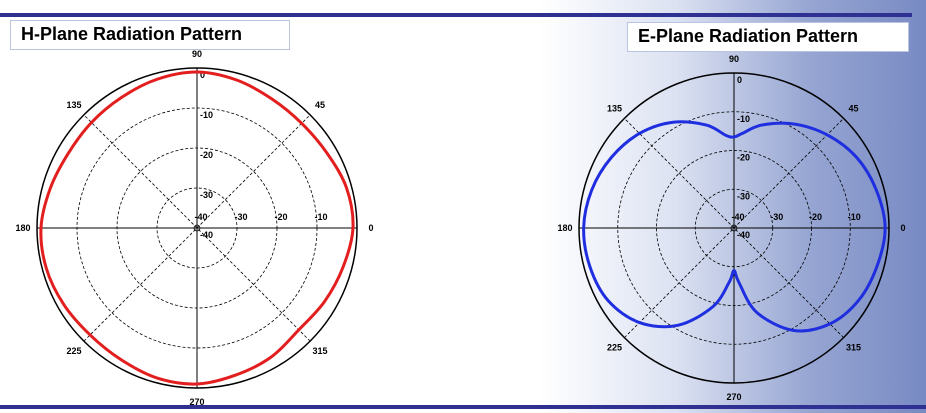 The width and height of the screenshot is (926, 413). What do you see at coordinates (743, 196) in the screenshot?
I see `e-plane-radial-label-v3: -30` at bounding box center [743, 196].